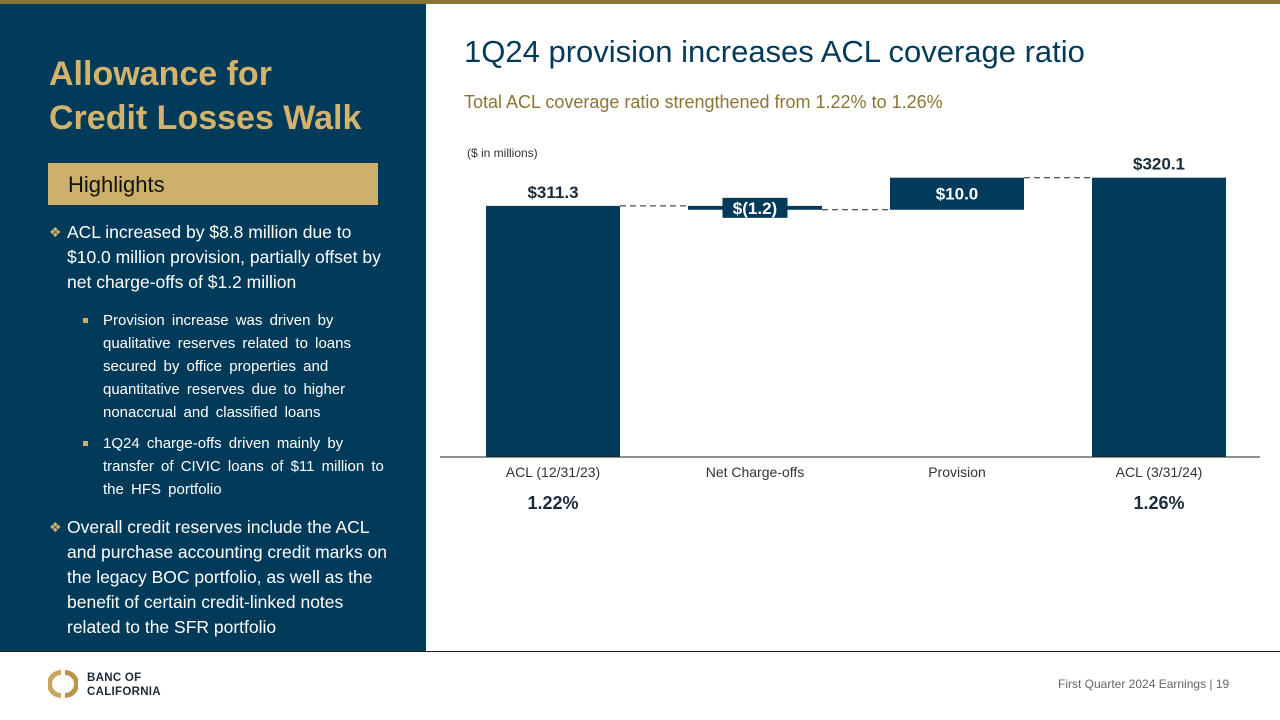 This screenshot has height=720, width=1280. Describe the element at coordinates (116, 184) in the screenshot. I see `highlights-label: Highlights` at that location.